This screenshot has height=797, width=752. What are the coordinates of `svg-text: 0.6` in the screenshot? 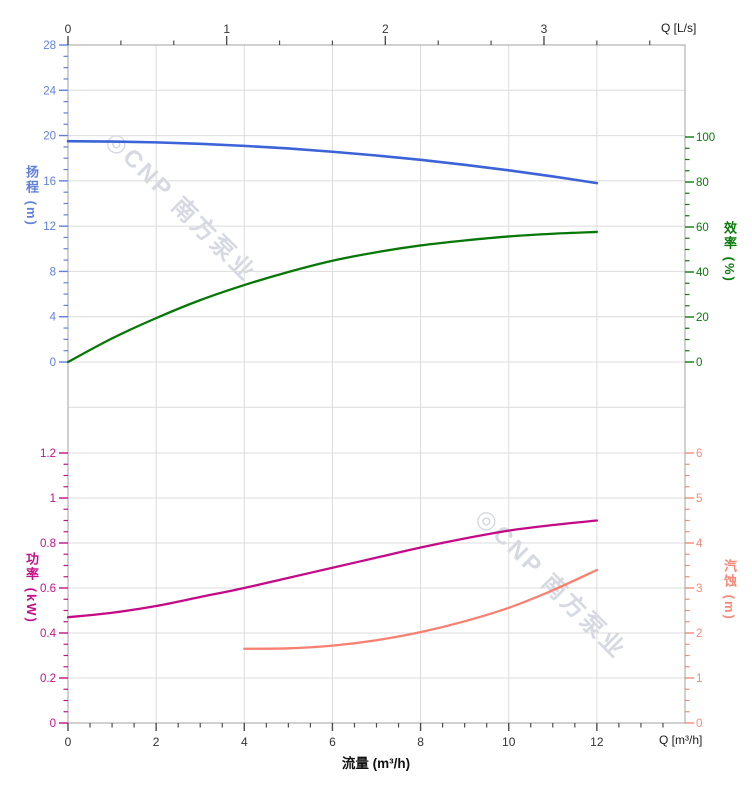 It's located at (48, 589).